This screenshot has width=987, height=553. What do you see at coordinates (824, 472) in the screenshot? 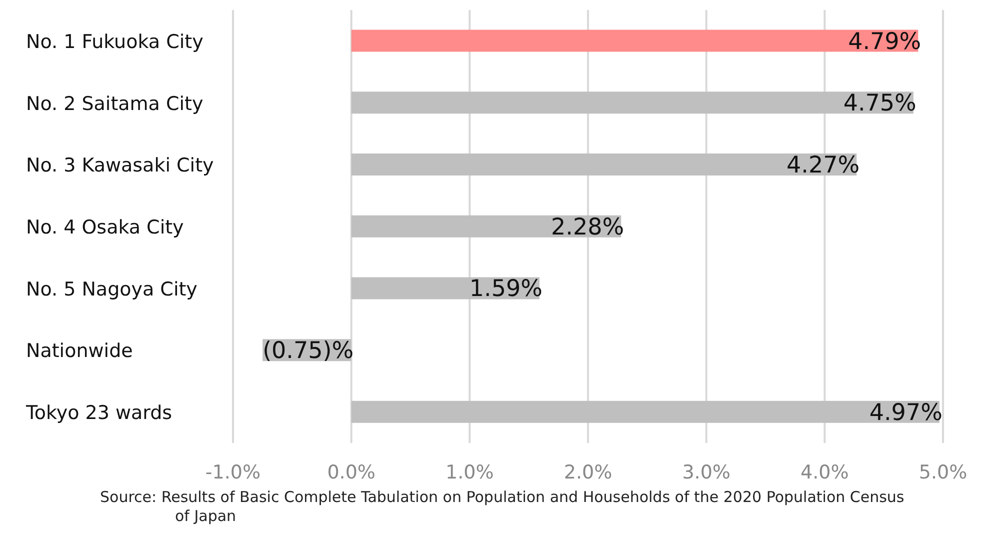
I see `x-tick-label: 4.0%` at bounding box center [824, 472].